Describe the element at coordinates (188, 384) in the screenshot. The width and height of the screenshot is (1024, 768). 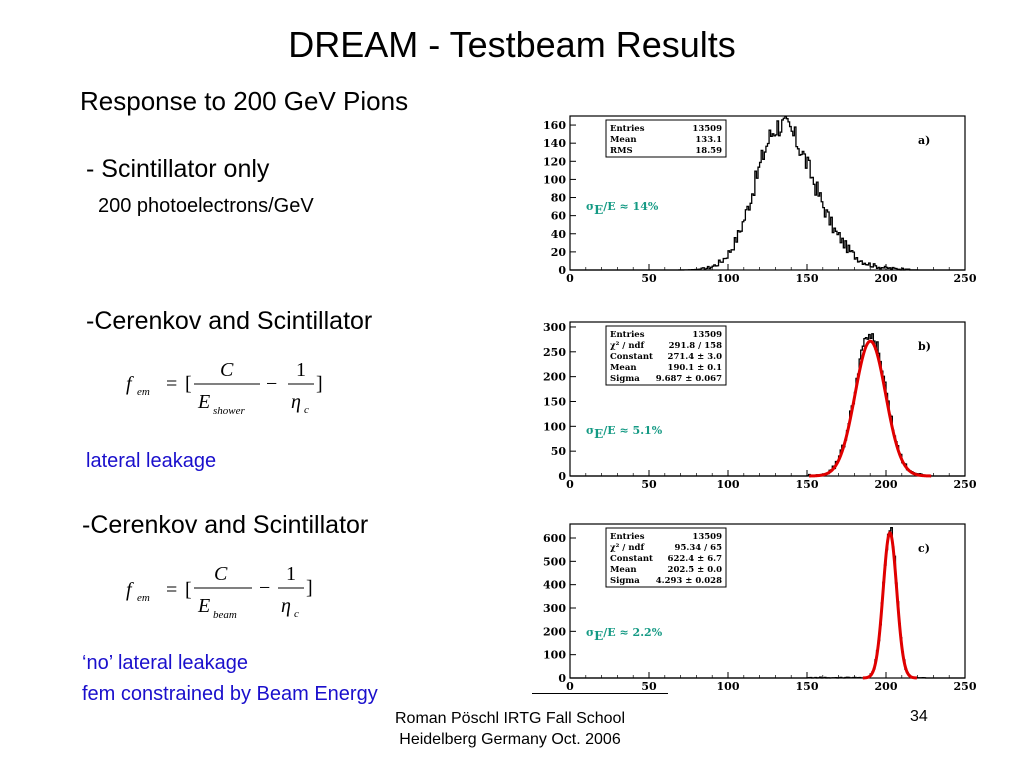
I see `formula1-open-bracket: [` at that location.